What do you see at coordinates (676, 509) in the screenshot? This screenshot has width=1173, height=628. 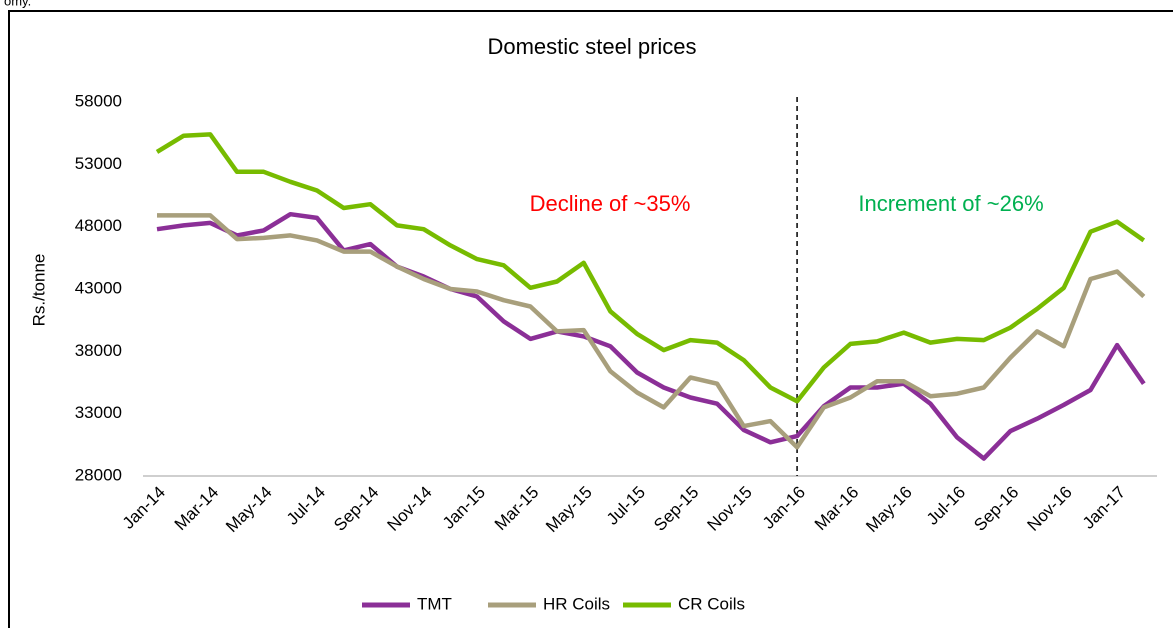 I see `x-tick-label: Sep-15` at bounding box center [676, 509].